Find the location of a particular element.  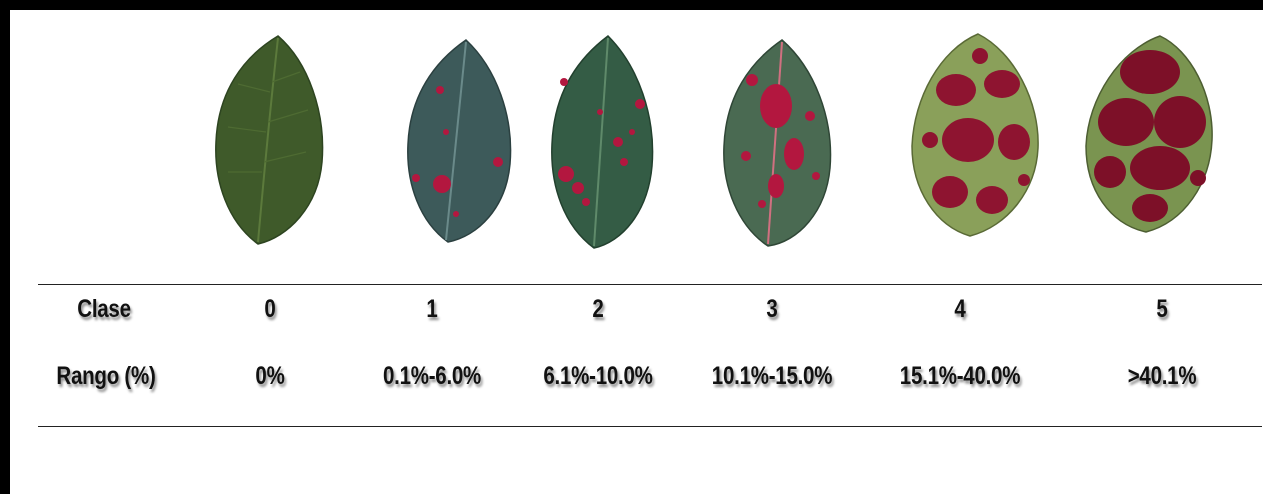

clase-value: 5 is located at coordinates (1162, 309).